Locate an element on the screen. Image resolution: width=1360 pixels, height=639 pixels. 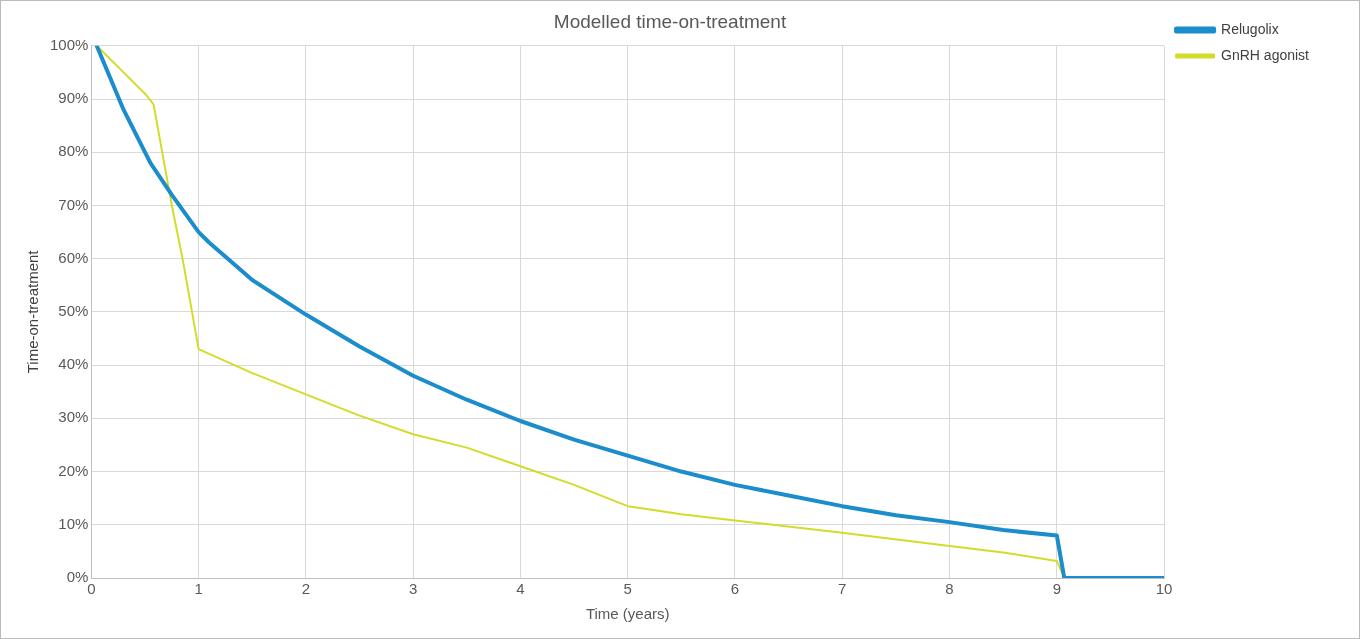
chart-title: Modelled time-on-treatment is located at coordinates (670, 21).